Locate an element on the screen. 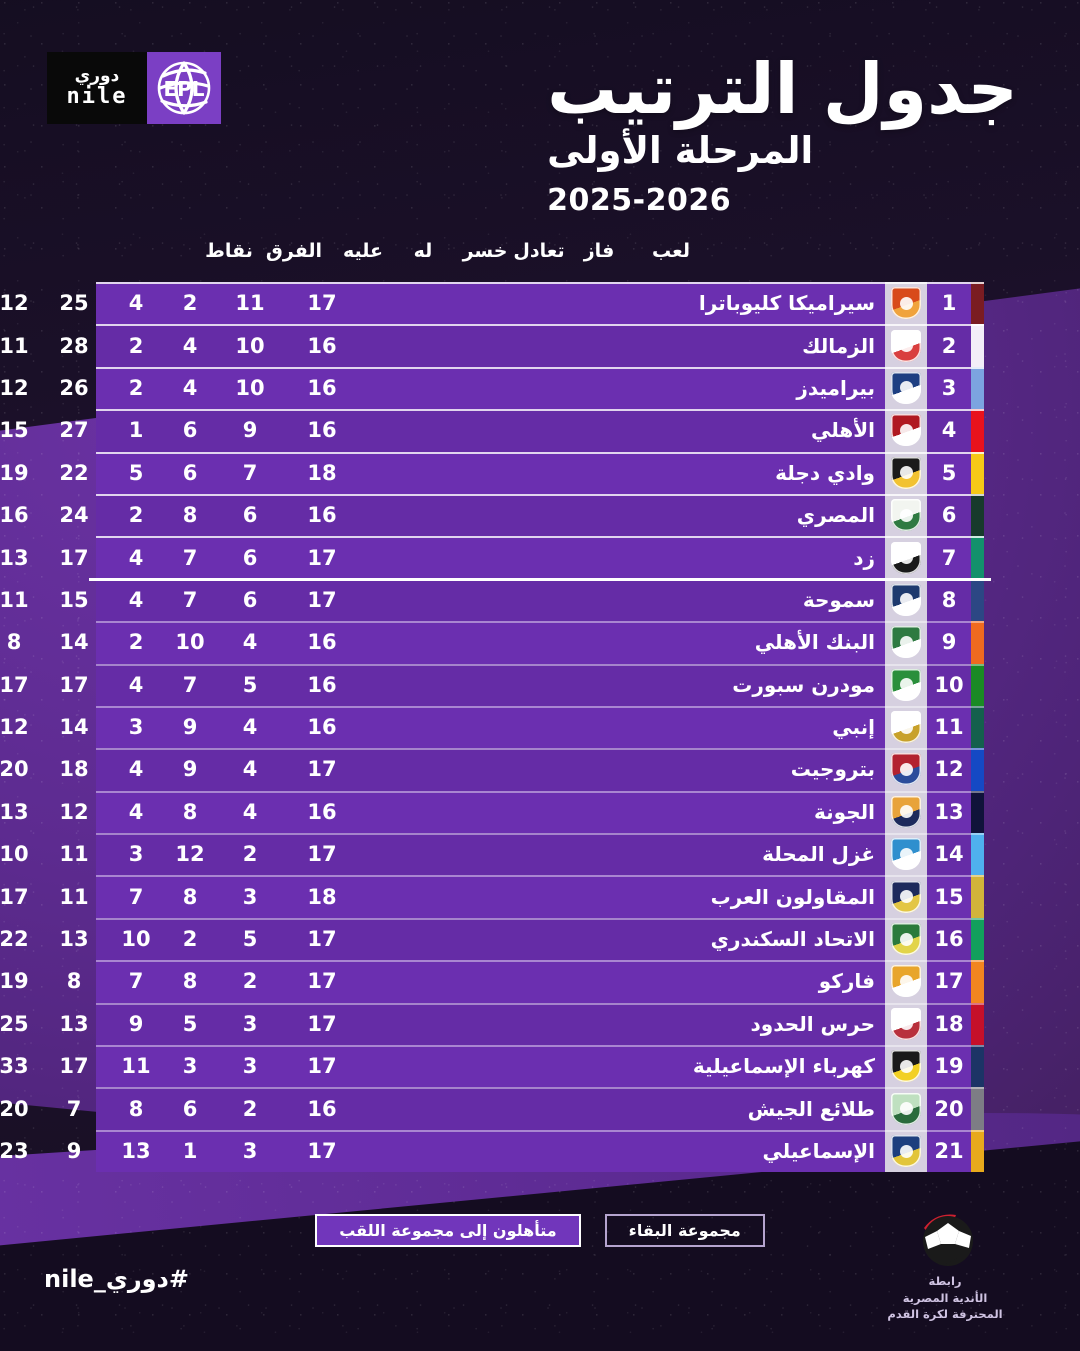 This screenshot has width=1080, height=1351. stat-drawn: 8 is located at coordinates (190, 515).